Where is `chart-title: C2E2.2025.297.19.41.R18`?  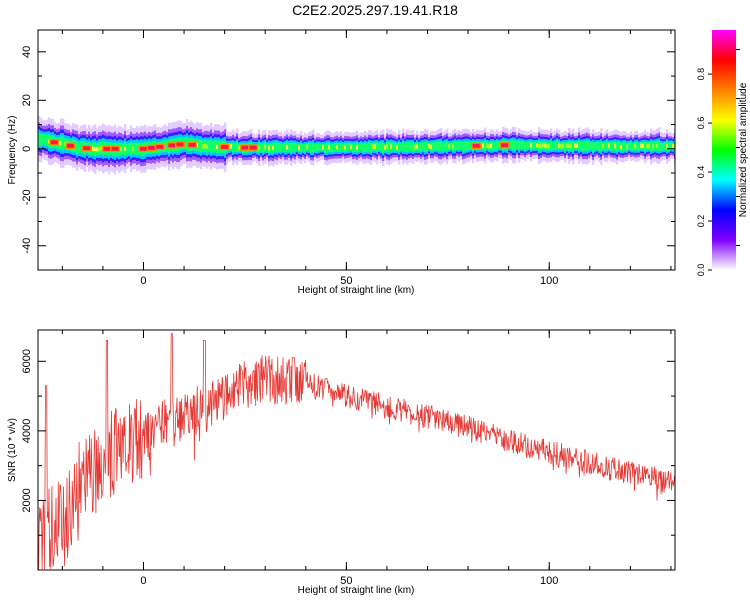 chart-title: C2E2.2025.297.19.41.R18 is located at coordinates (375, 10).